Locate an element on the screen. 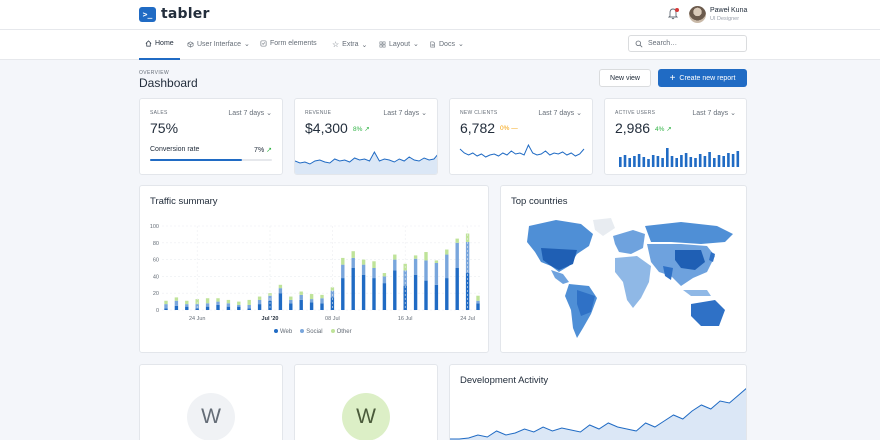 This screenshot has width=880, height=440. nav-item-layout: Layout ⌄ is located at coordinates (399, 44).